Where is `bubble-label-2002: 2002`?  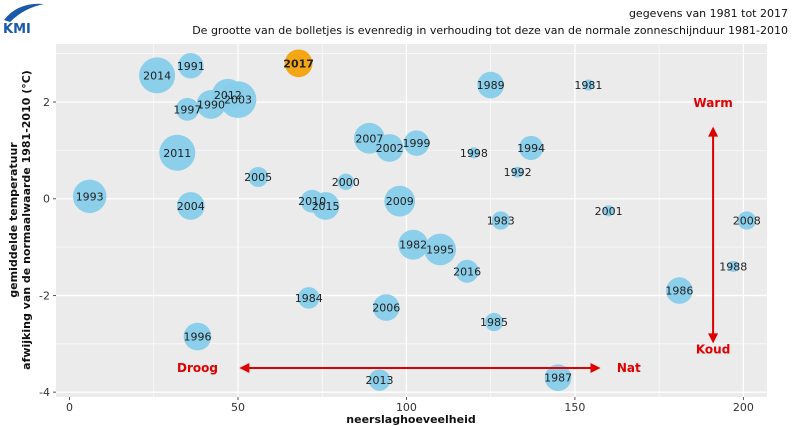
bubble-label-2002: 2002 is located at coordinates (390, 148).